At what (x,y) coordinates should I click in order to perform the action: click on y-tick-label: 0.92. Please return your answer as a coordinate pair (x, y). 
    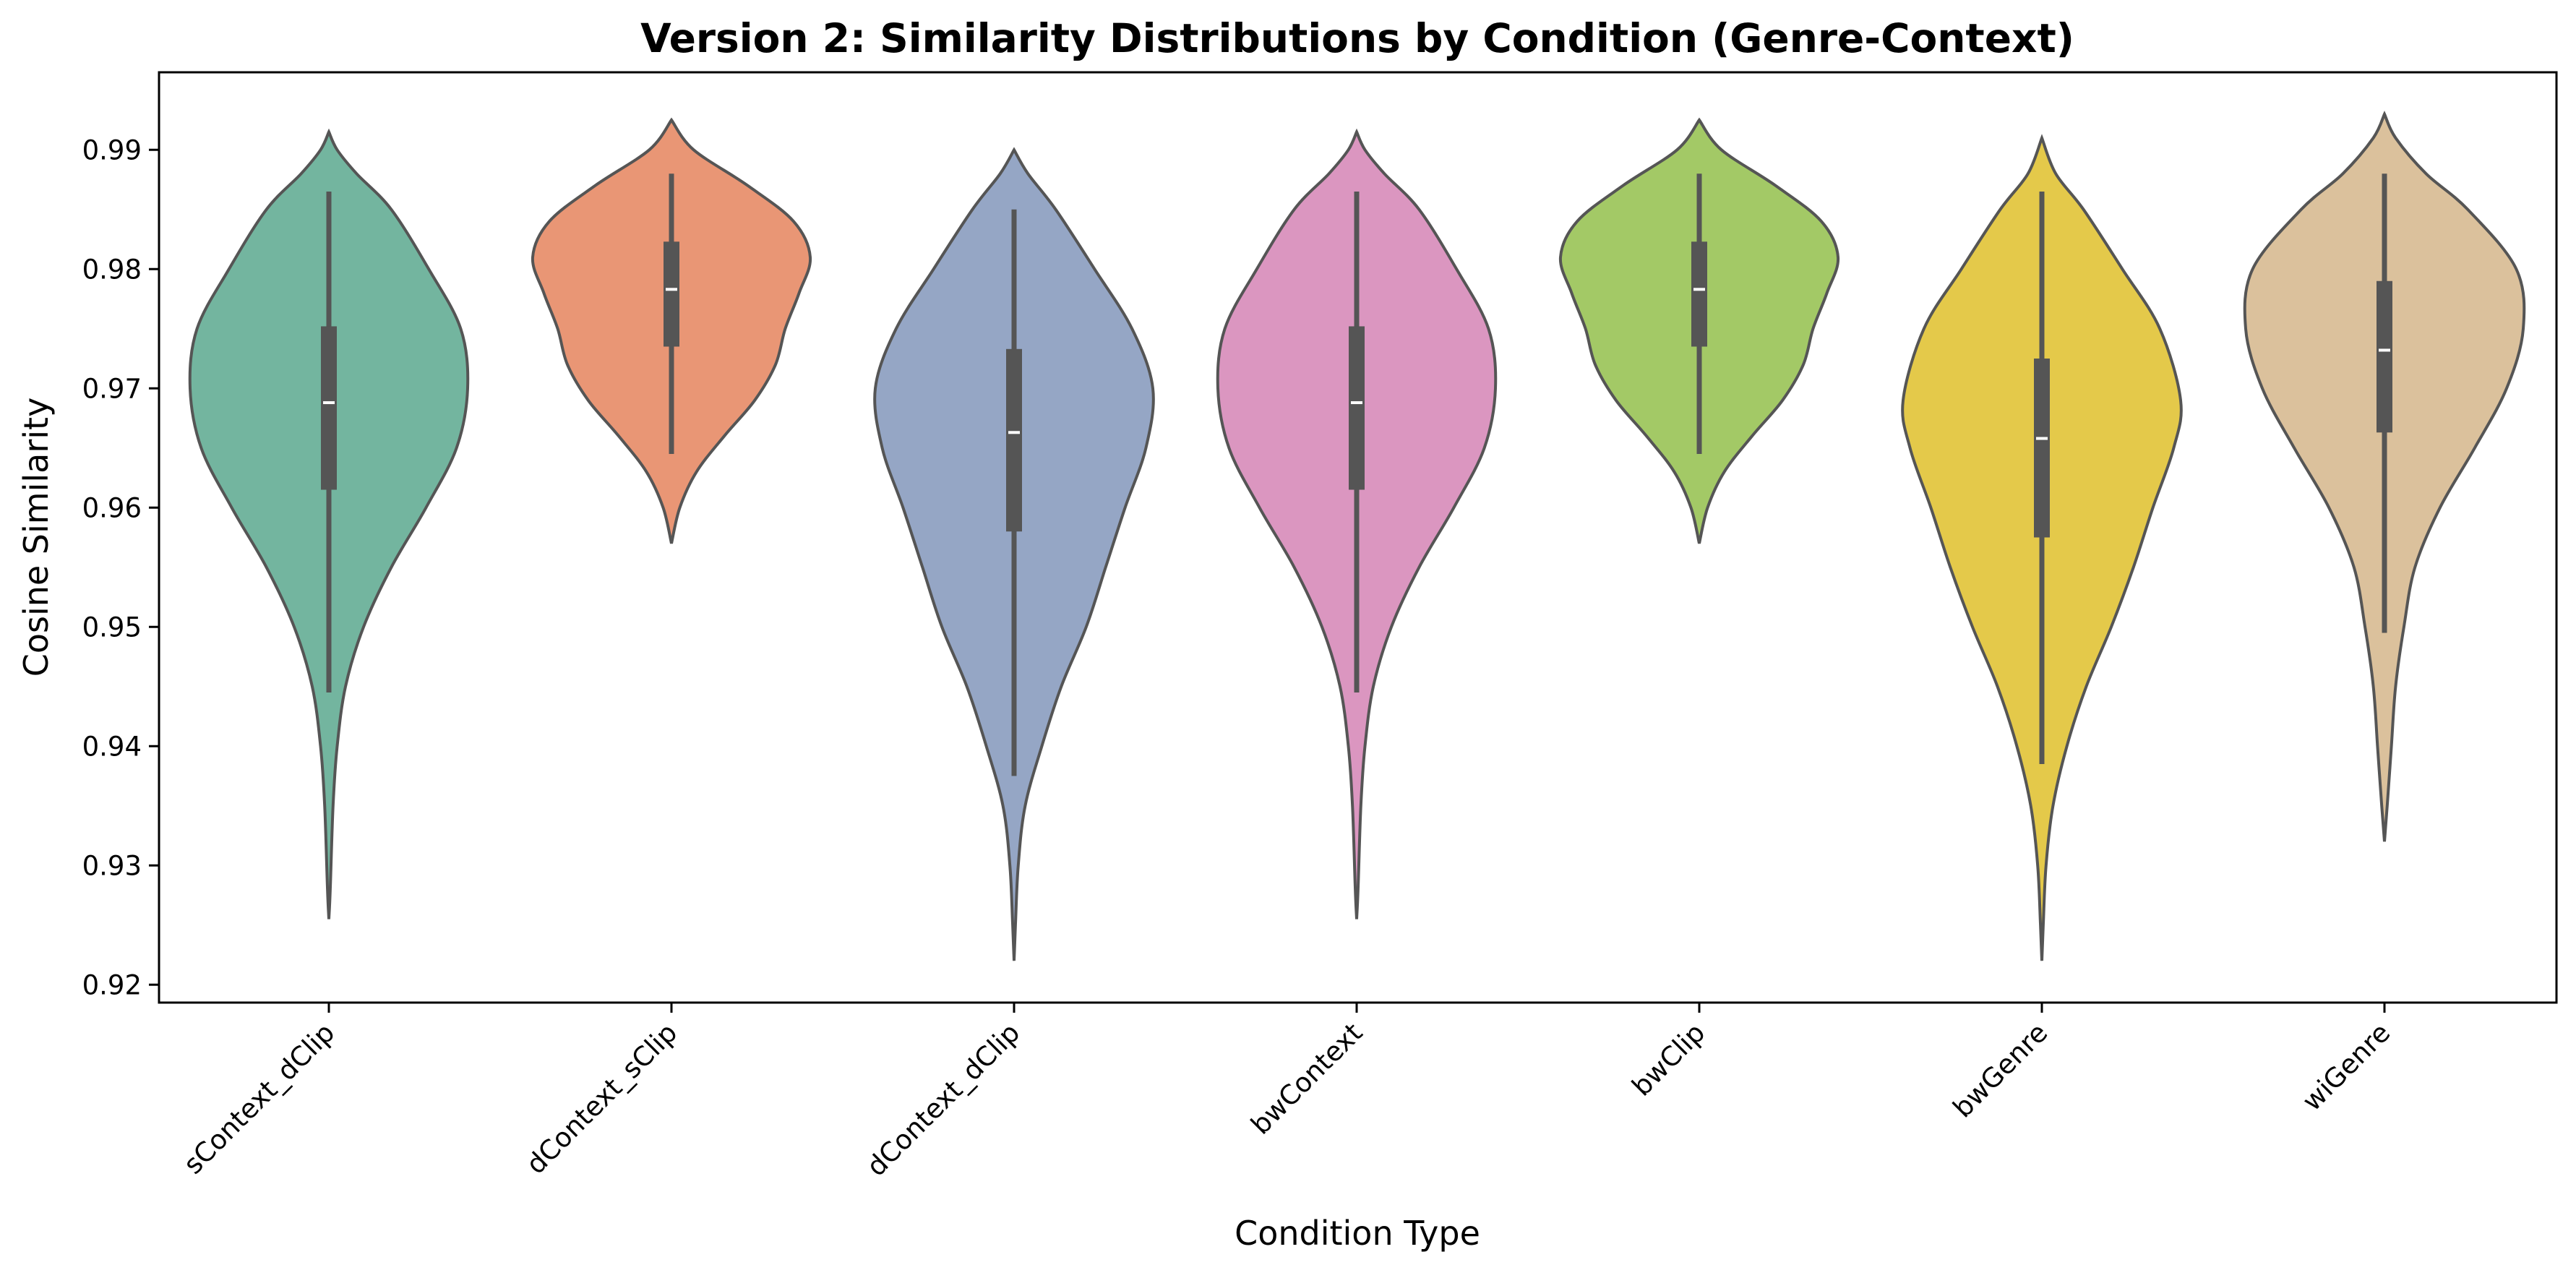
    Looking at the image, I should click on (112, 984).